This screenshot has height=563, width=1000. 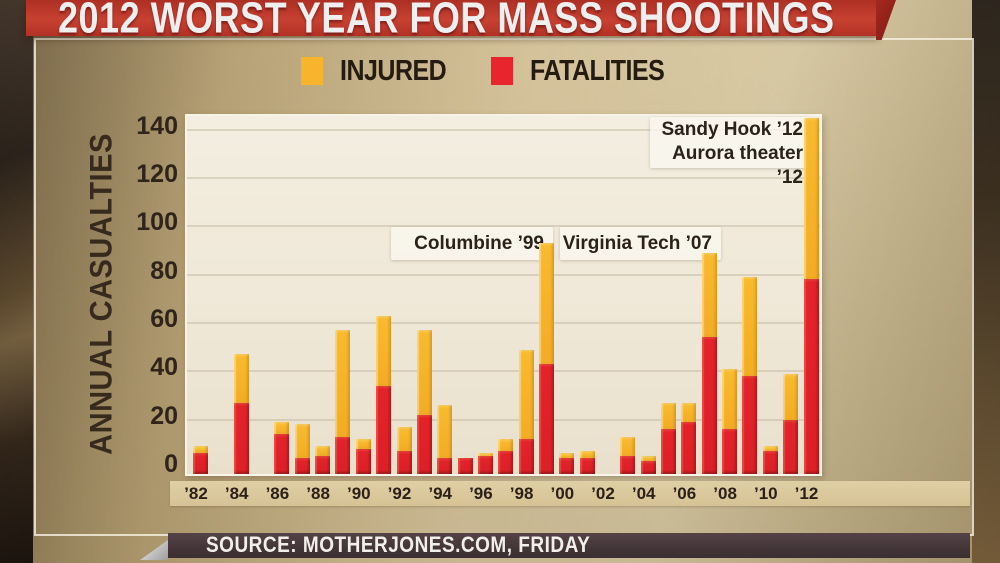 What do you see at coordinates (709, 405) in the screenshot?
I see `bar-2007-fatalities` at bounding box center [709, 405].